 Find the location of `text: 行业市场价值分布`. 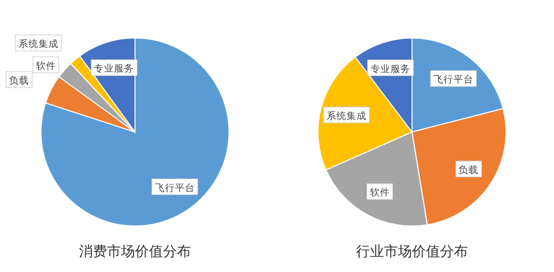

text: 行业市场价值分布 is located at coordinates (412, 252).